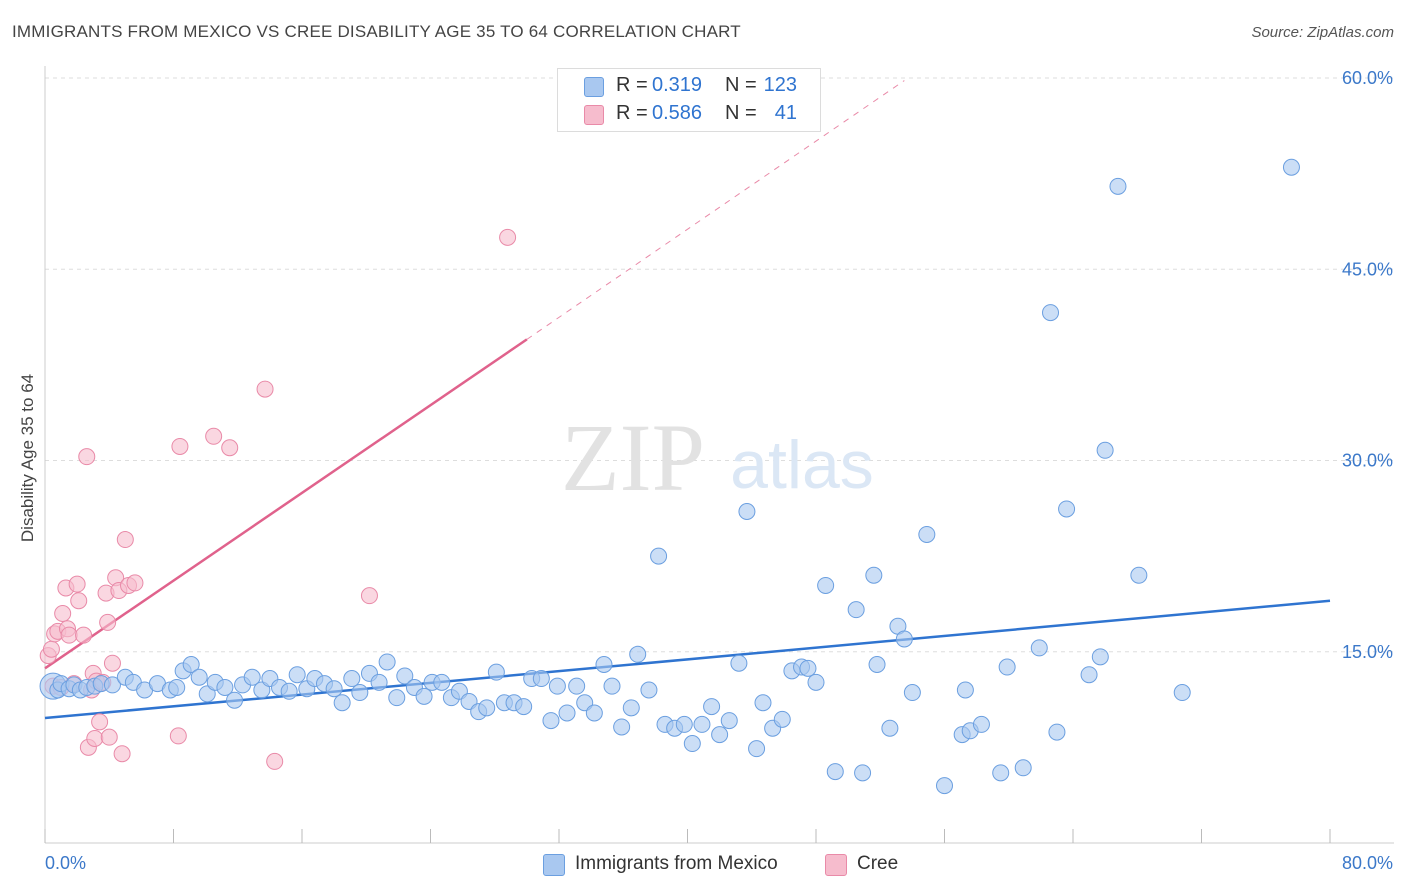 This screenshot has width=1406, height=892. Describe the element at coordinates (27, 458) in the screenshot. I see `y-axis-label: Disability Age 35 to 64` at that location.